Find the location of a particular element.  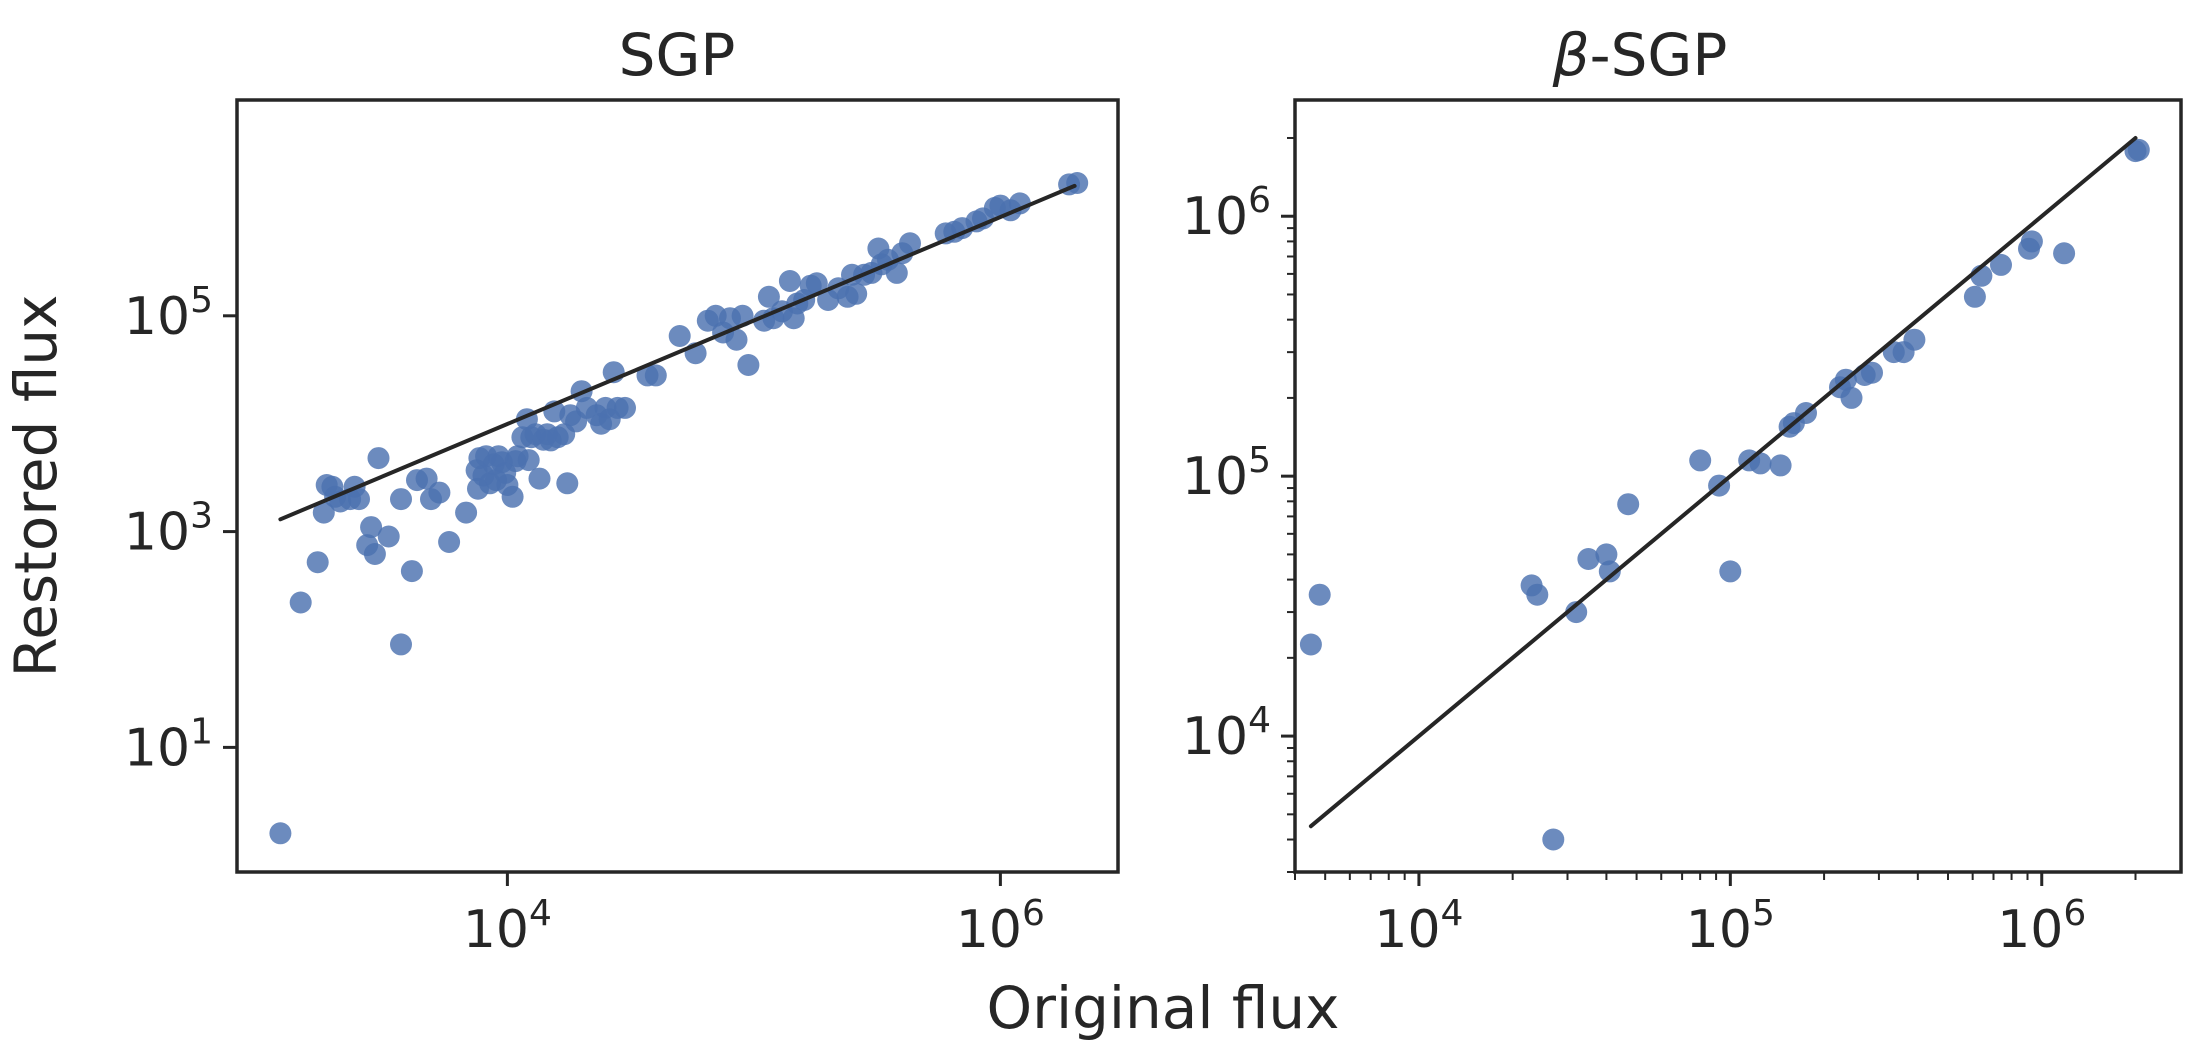

beta-sgp-panel-title: β-SGP is located at coordinates (1640, 55).